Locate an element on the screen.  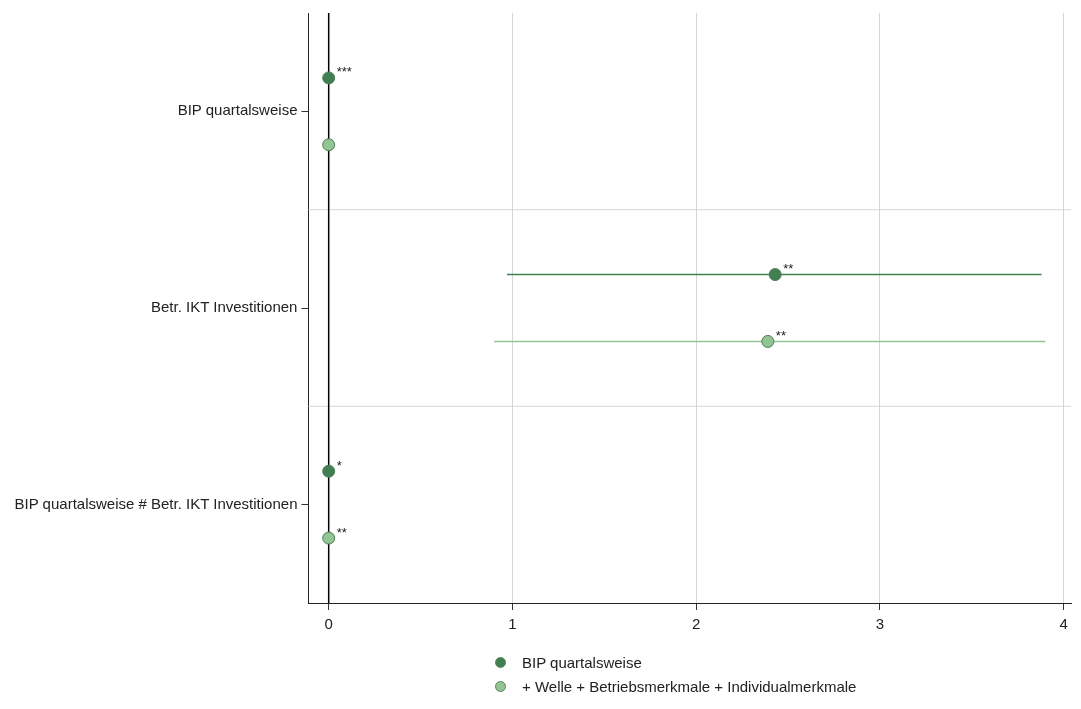
x-tick-label: 0 is located at coordinates (328, 624).